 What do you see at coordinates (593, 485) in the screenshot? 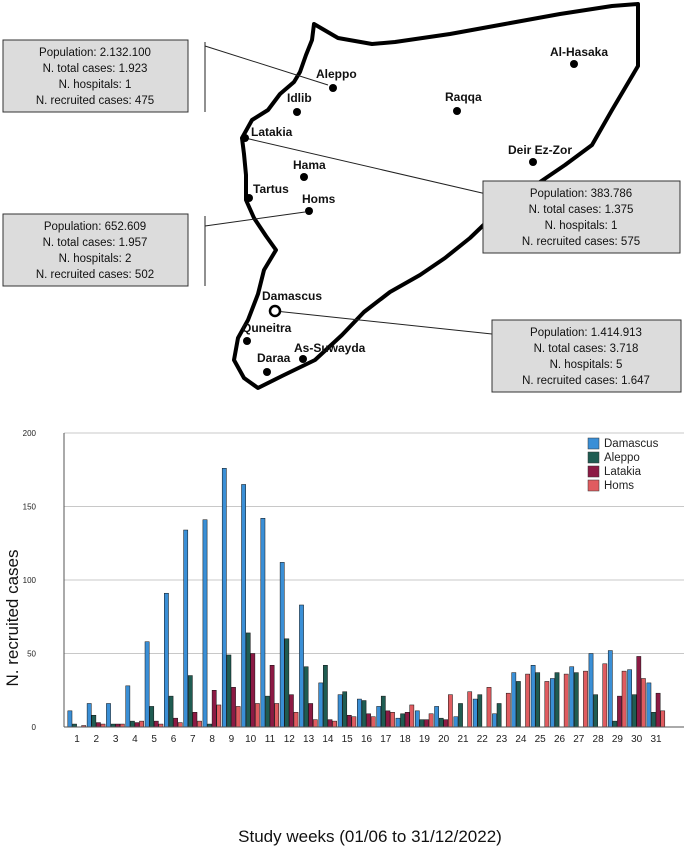
I see `legend-swatch-homs` at bounding box center [593, 485].